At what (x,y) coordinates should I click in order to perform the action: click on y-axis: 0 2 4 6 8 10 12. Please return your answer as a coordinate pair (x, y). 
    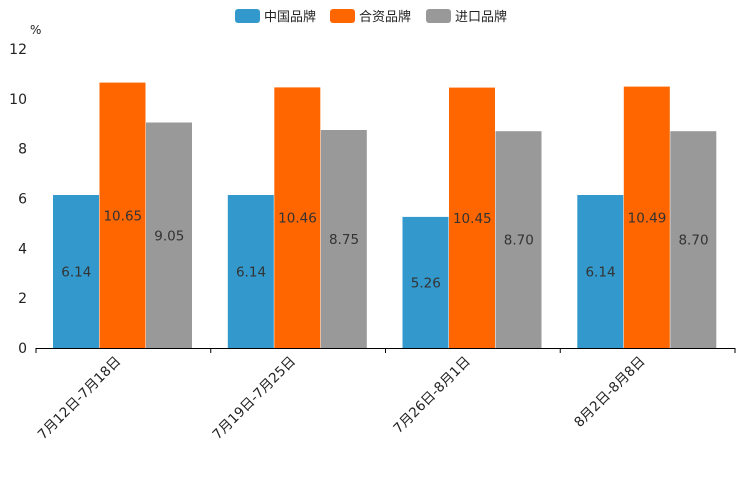
    Looking at the image, I should click on (18, 199).